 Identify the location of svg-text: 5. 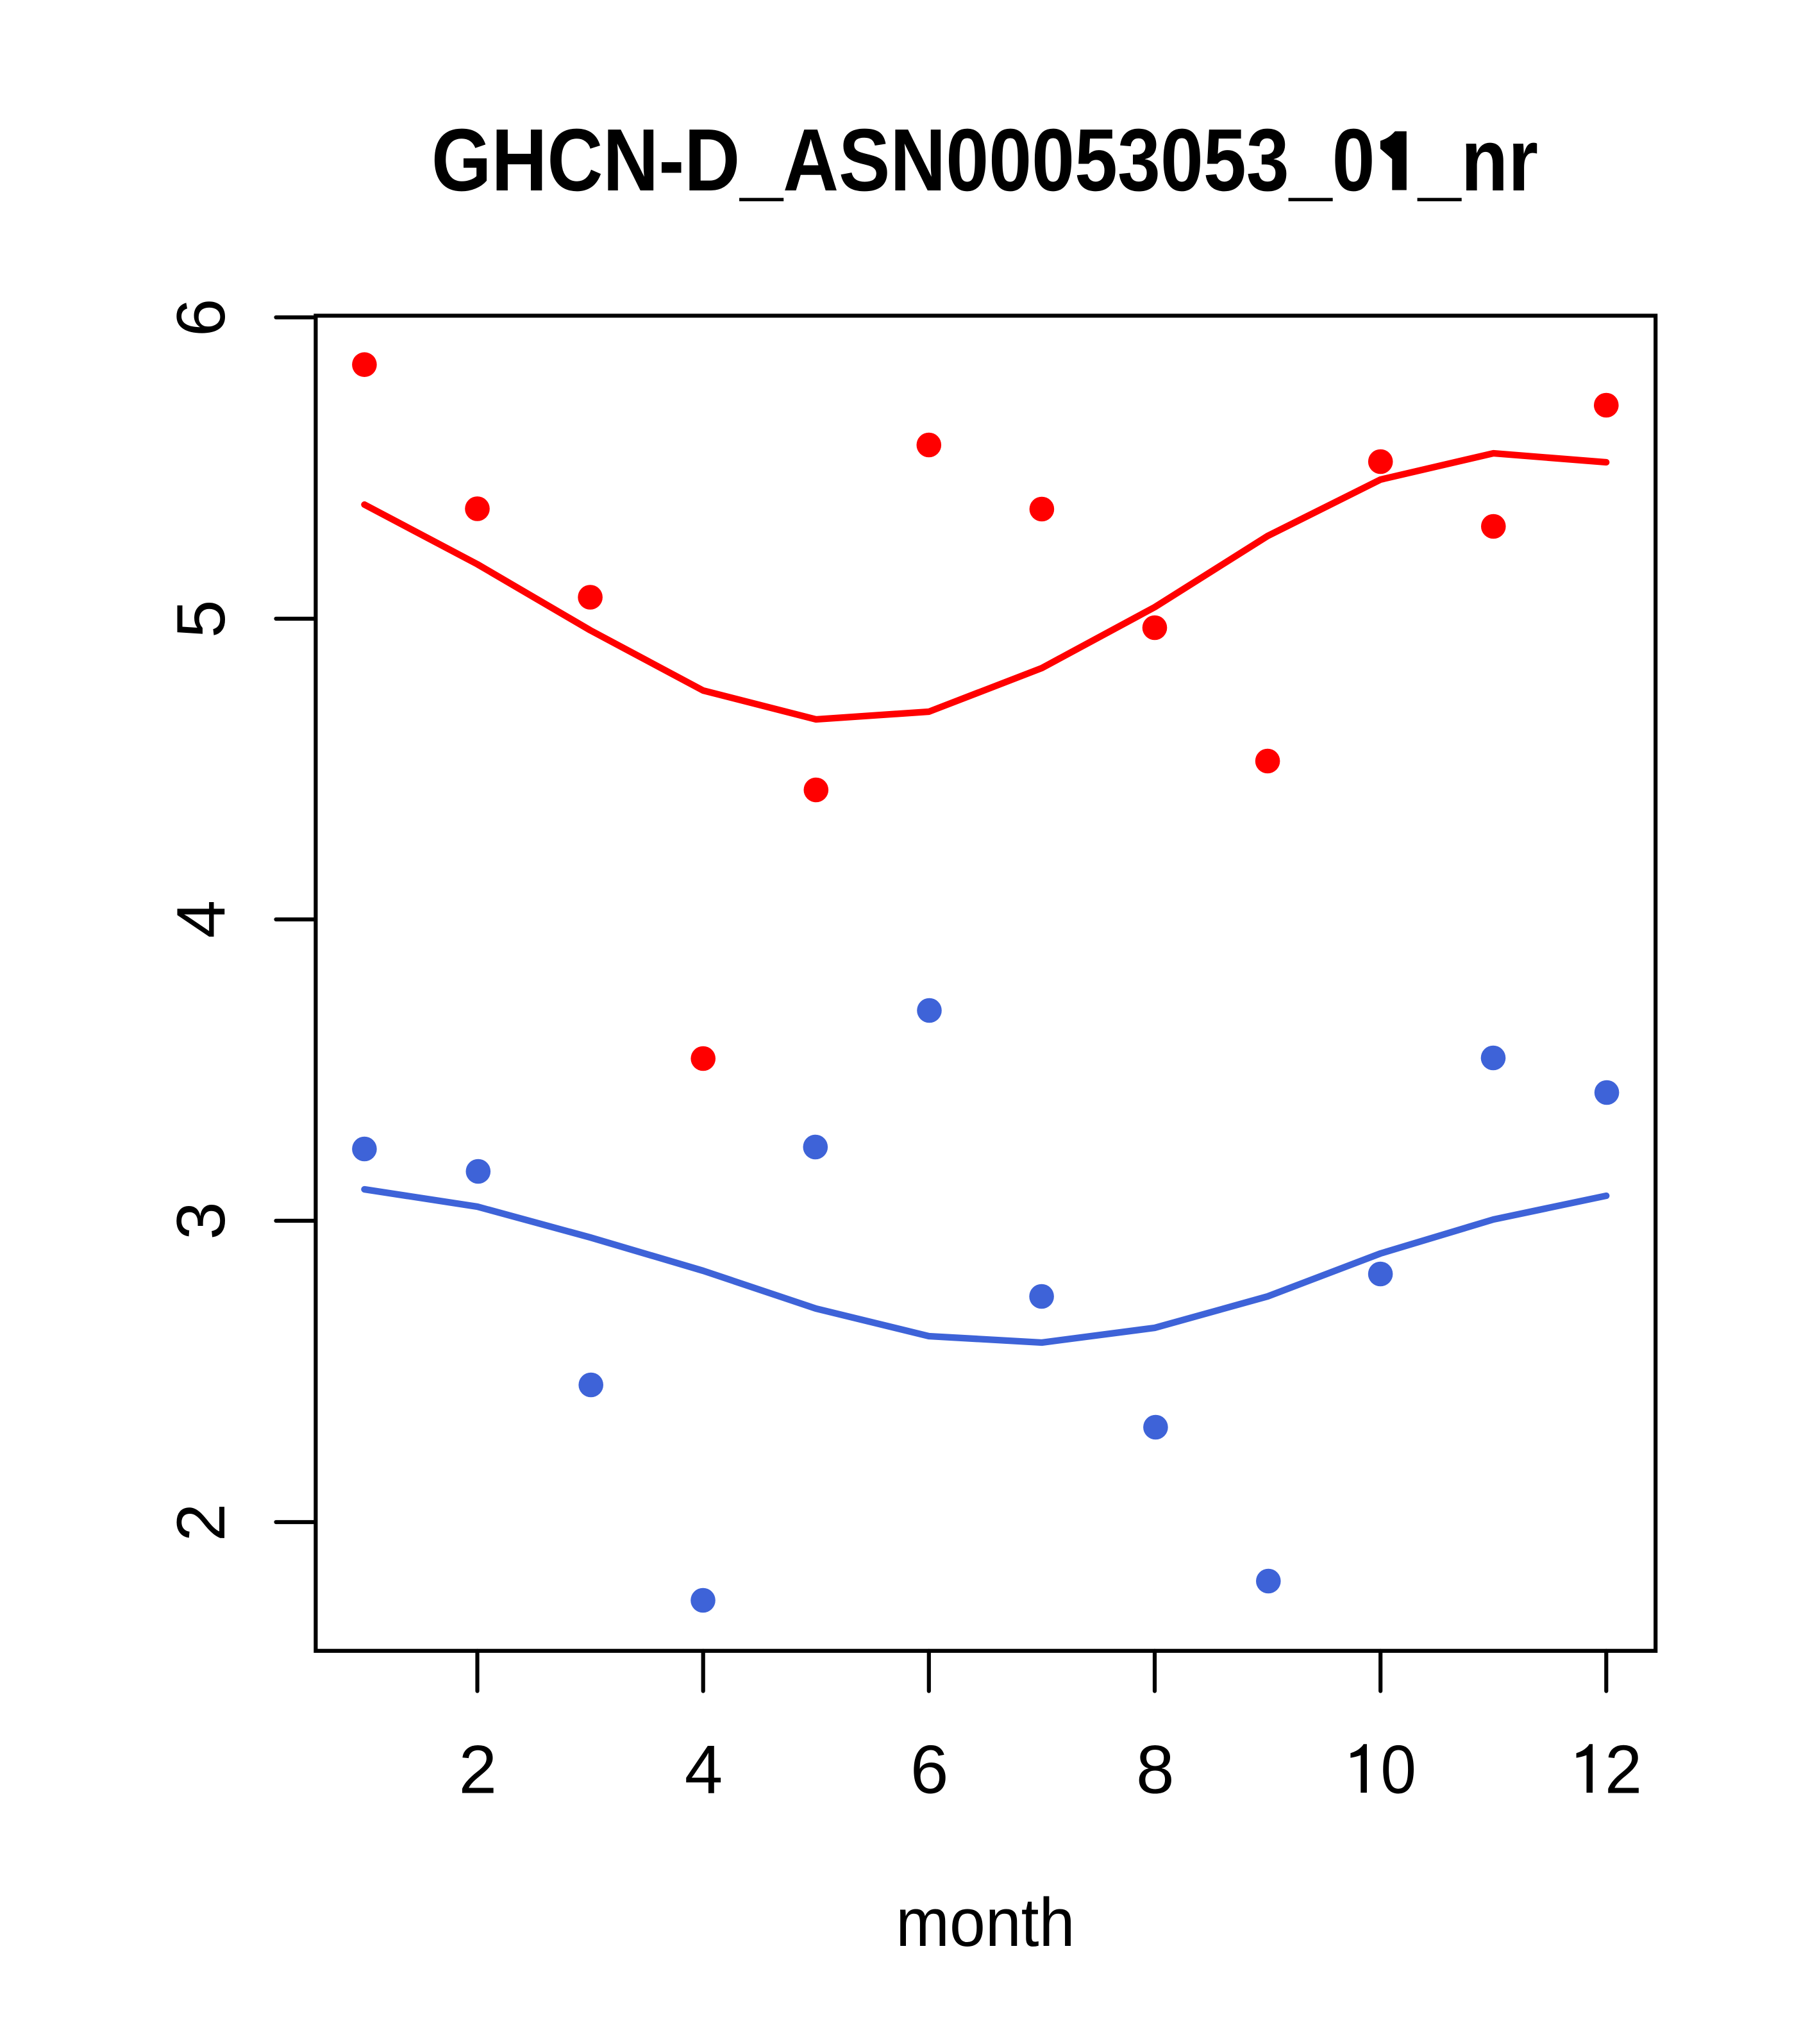
(201, 618).